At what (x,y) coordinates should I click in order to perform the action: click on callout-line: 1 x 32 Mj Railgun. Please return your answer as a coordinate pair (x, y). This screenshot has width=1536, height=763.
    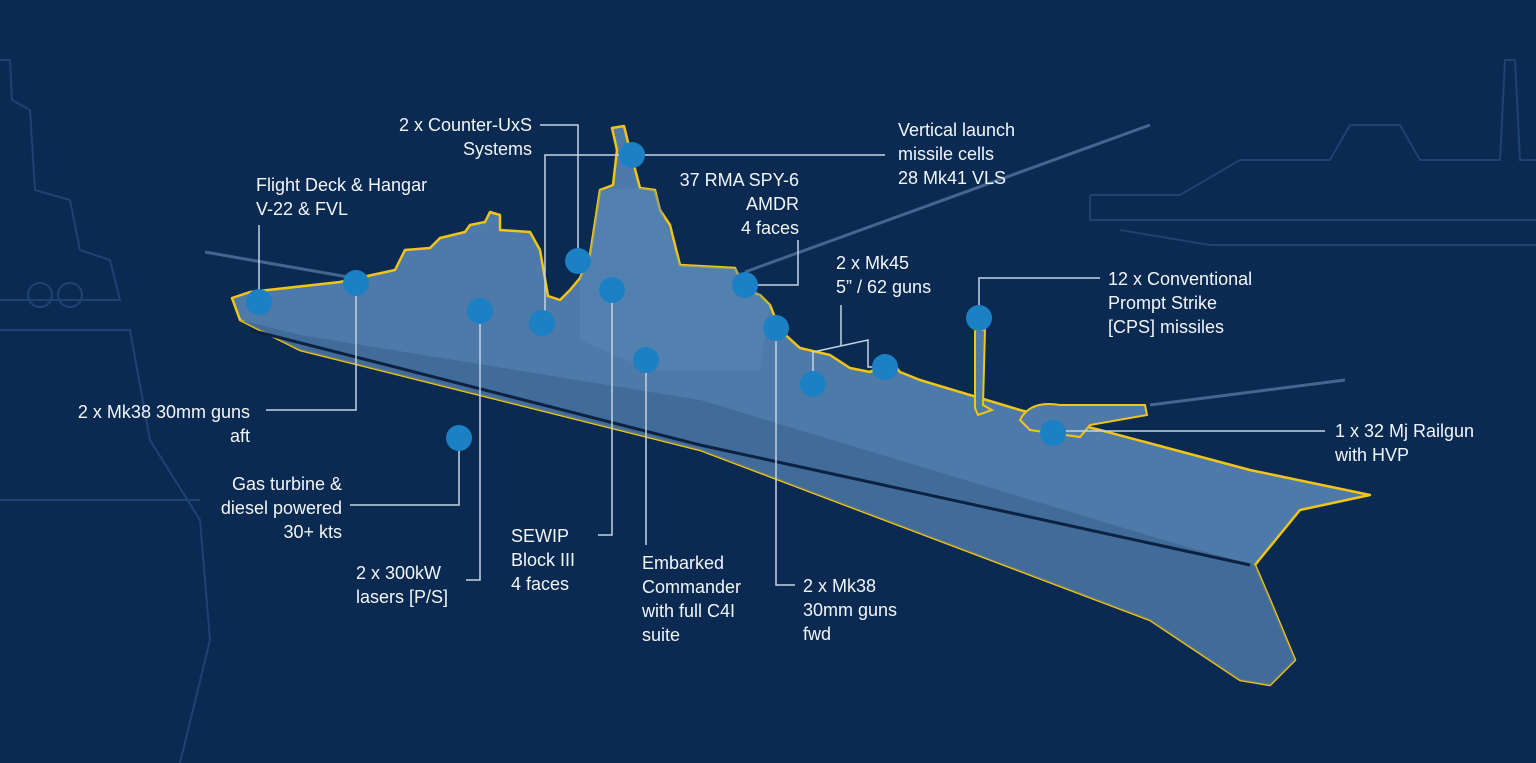
    Looking at the image, I should click on (1405, 431).